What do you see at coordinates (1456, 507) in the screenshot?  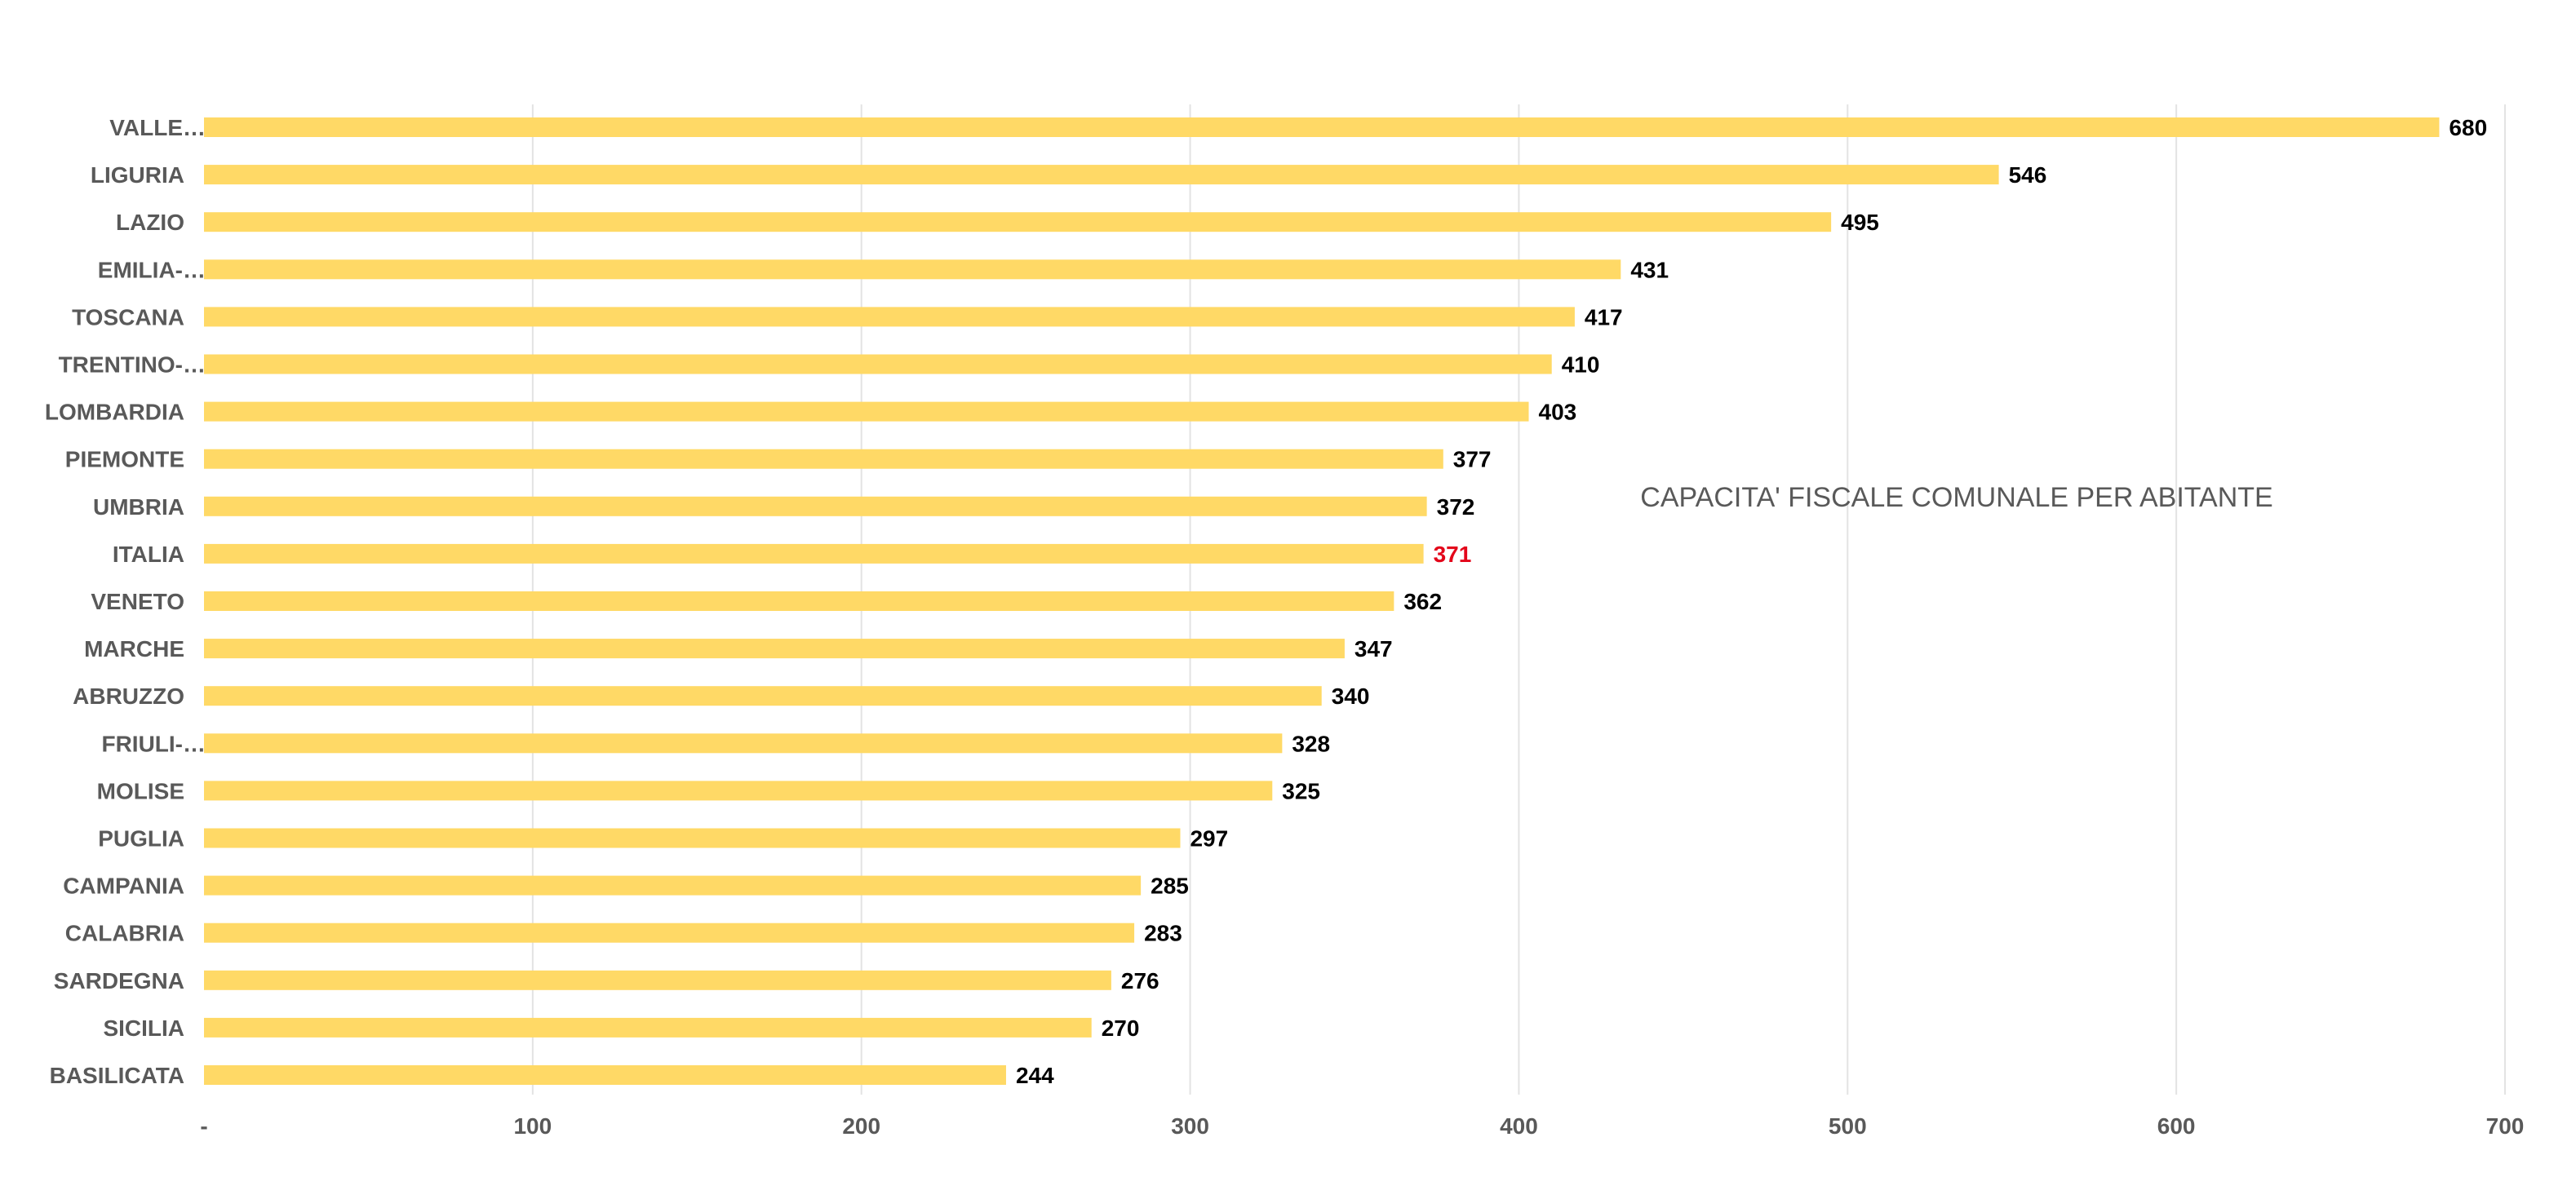 I see `data-label: 372` at bounding box center [1456, 507].